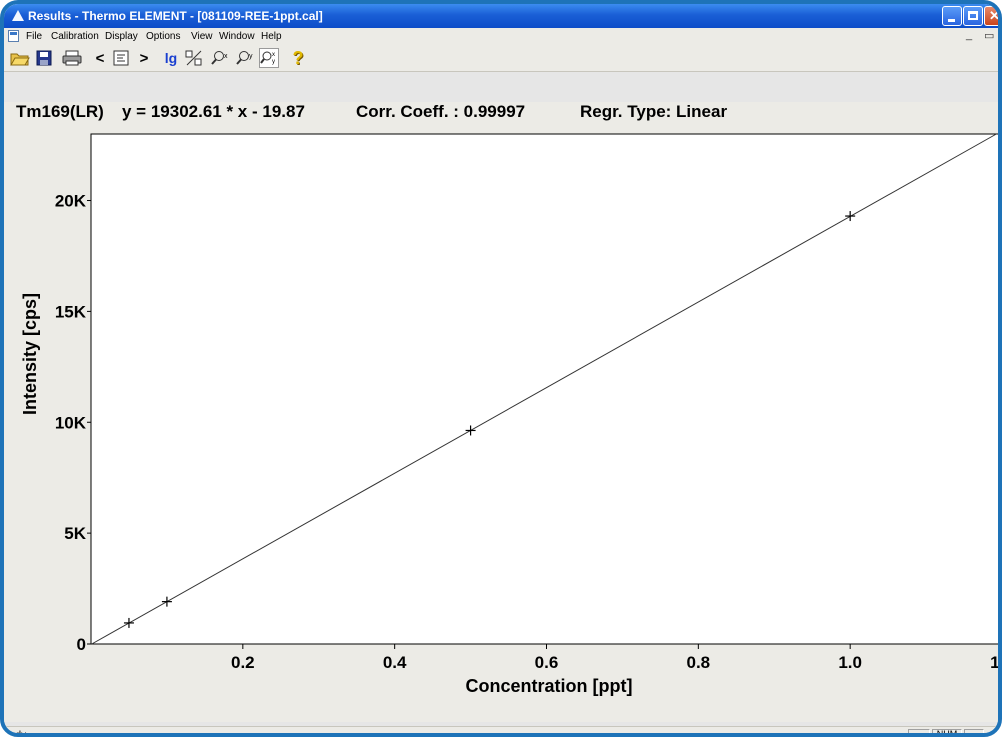 The height and width of the screenshot is (737, 1002). Describe the element at coordinates (974, 731) in the screenshot. I see `status-pane-empty` at that location.